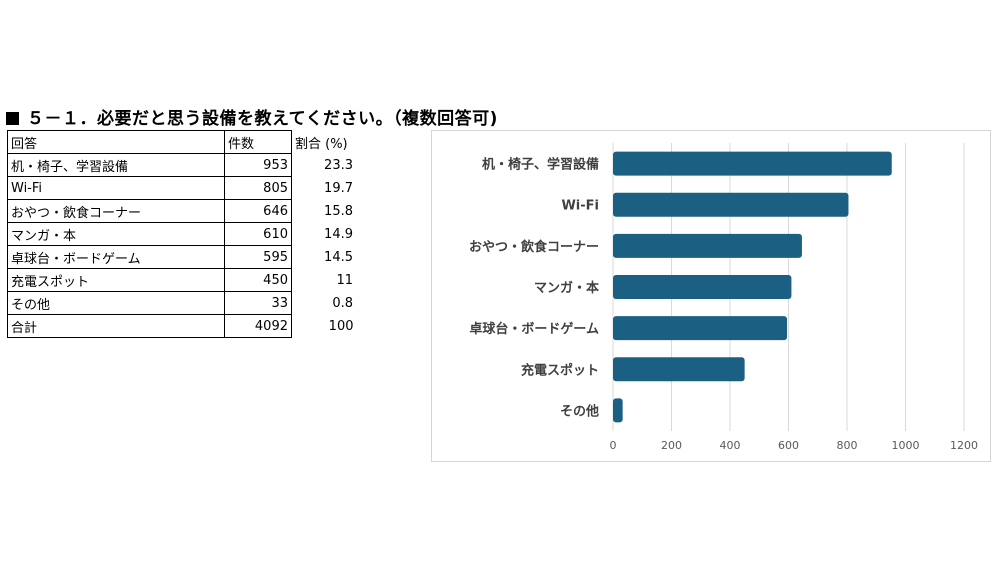  Describe the element at coordinates (566, 288) in the screenshot. I see `category-label: マンガ・本` at that location.